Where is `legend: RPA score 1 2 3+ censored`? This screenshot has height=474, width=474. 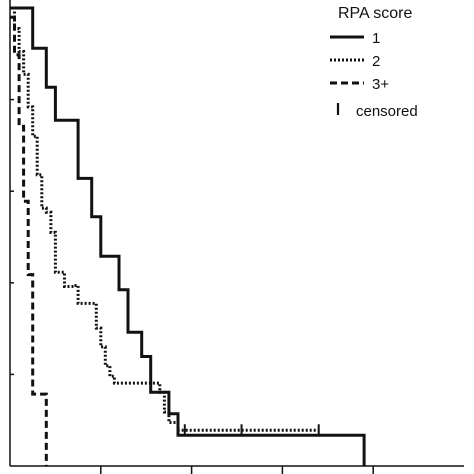 legend: RPA score 1 2 3+ censored is located at coordinates (374, 62).